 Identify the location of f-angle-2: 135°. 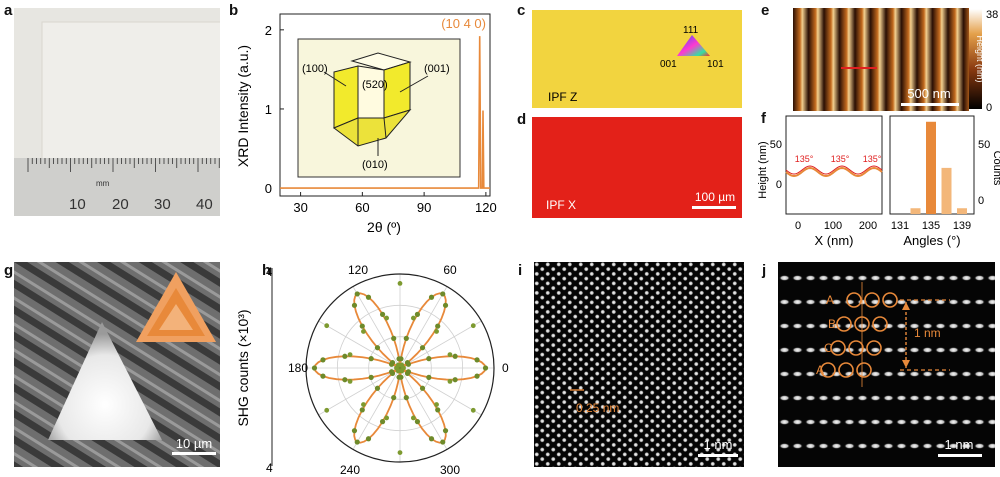
(840, 159).